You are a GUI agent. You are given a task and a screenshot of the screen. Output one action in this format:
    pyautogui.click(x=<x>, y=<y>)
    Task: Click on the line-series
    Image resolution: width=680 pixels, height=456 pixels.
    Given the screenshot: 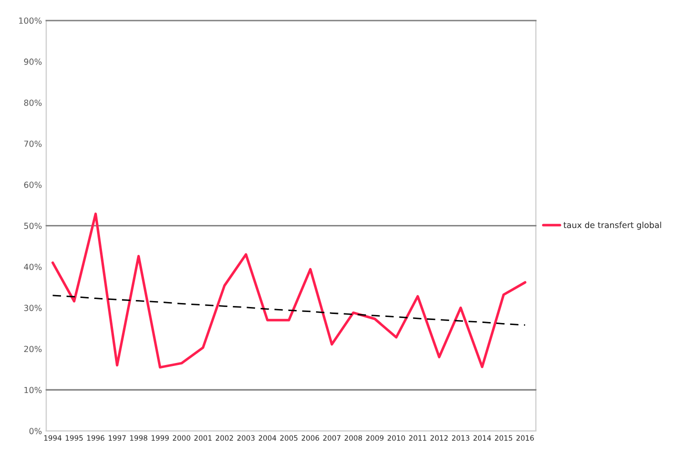 What is the action you would take?
    pyautogui.click(x=289, y=310)
    